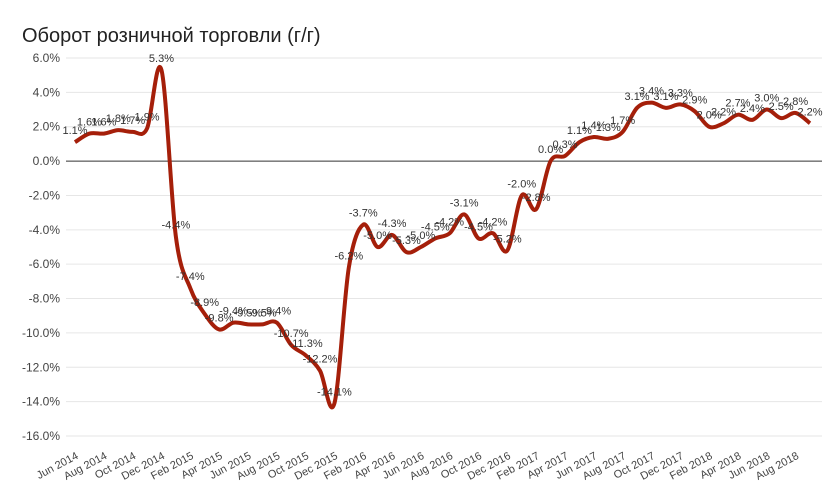 This screenshot has height=496, width=835. Describe the element at coordinates (47, 127) in the screenshot. I see `y-tick-label: 2.0%` at that location.